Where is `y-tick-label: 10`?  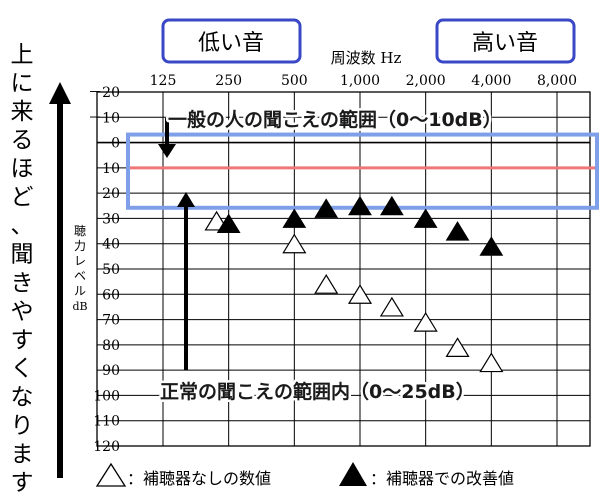
y-tick-label: 10 is located at coordinates (111, 169).